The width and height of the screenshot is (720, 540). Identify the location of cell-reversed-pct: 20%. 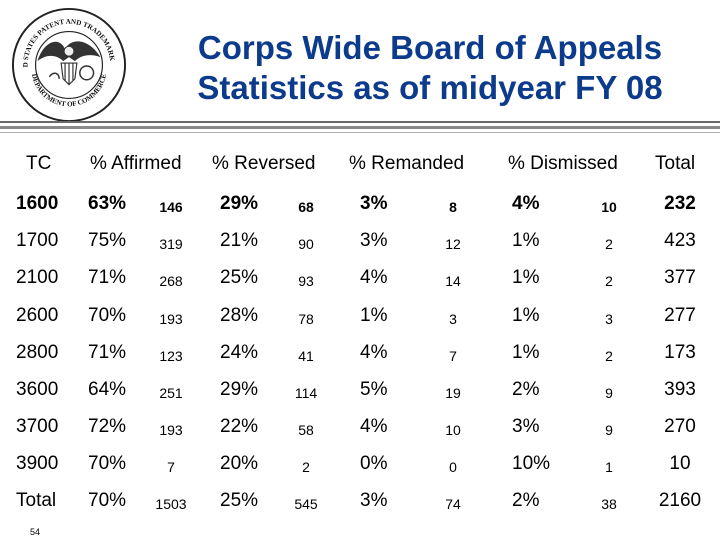
(239, 463).